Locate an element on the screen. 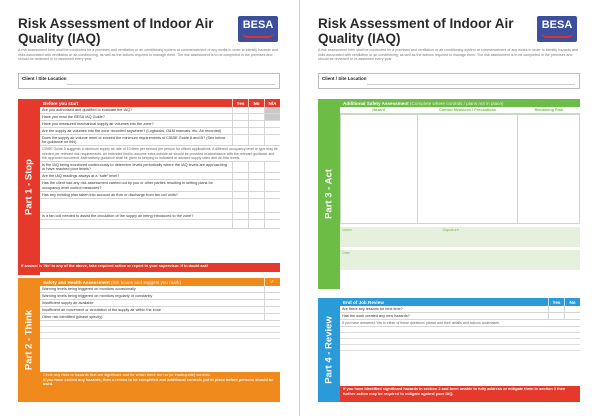  signature-field: Signature is located at coordinates (450, 230).